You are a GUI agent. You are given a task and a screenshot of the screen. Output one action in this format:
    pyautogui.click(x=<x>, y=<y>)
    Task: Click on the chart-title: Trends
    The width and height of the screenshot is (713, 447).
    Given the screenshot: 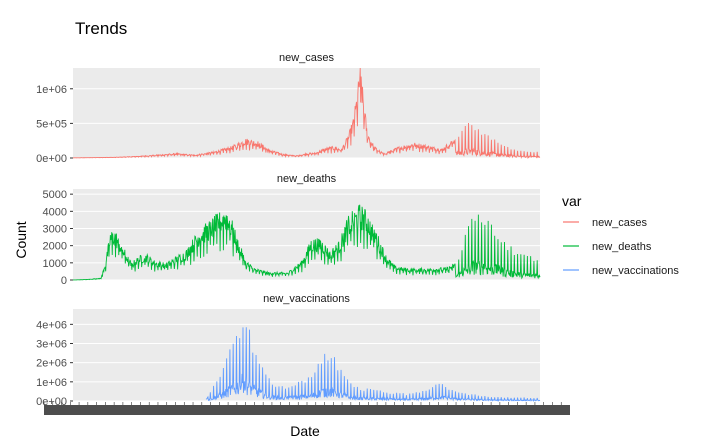 What is the action you would take?
    pyautogui.click(x=101, y=28)
    